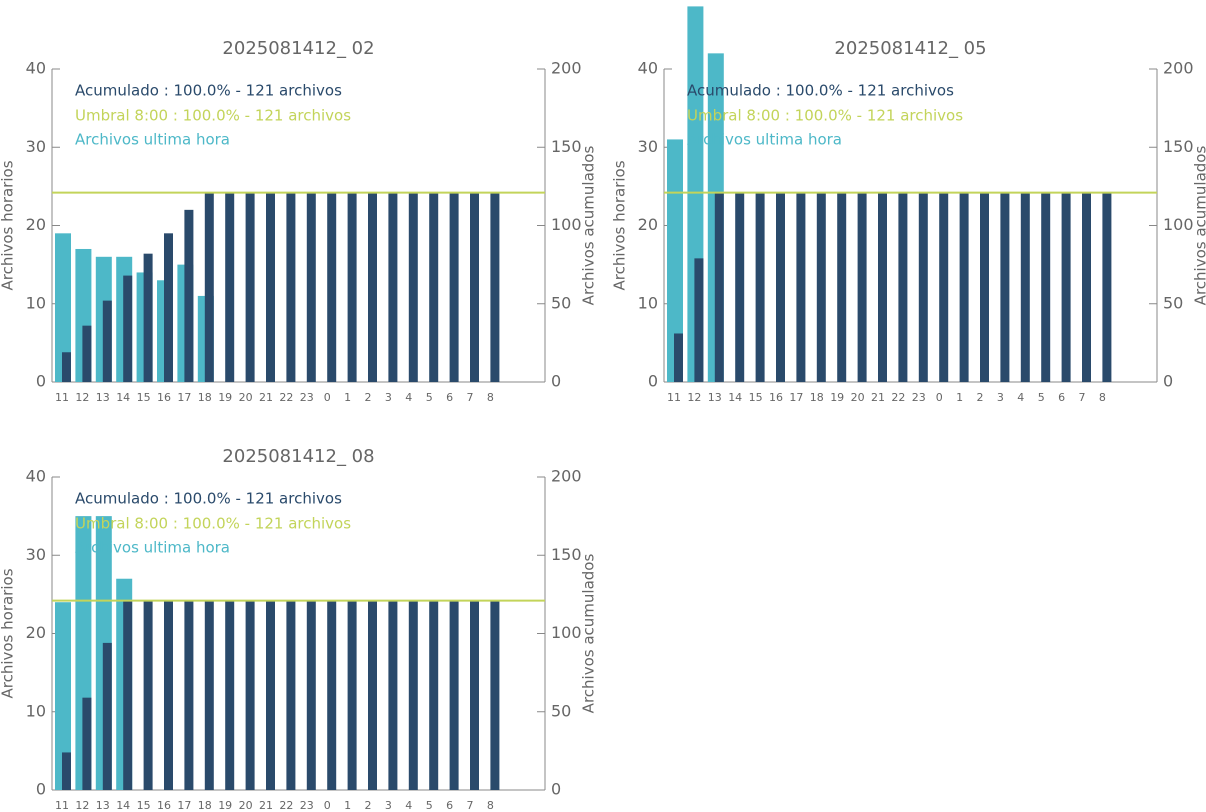 The width and height of the screenshot is (1206, 812). Describe the element at coordinates (63, 696) in the screenshot. I see `hourly-bar` at that location.